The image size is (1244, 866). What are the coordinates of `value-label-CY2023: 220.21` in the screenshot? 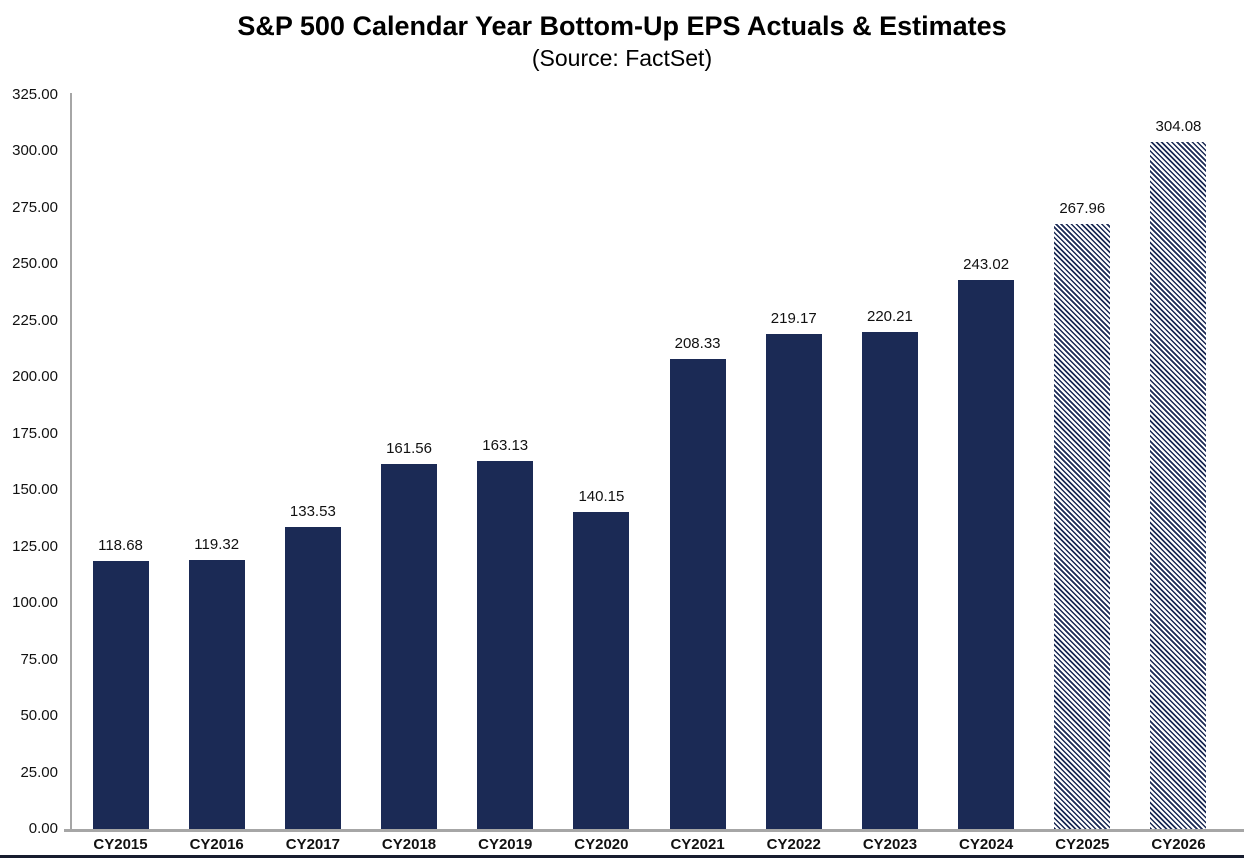 It's located at (889, 316).